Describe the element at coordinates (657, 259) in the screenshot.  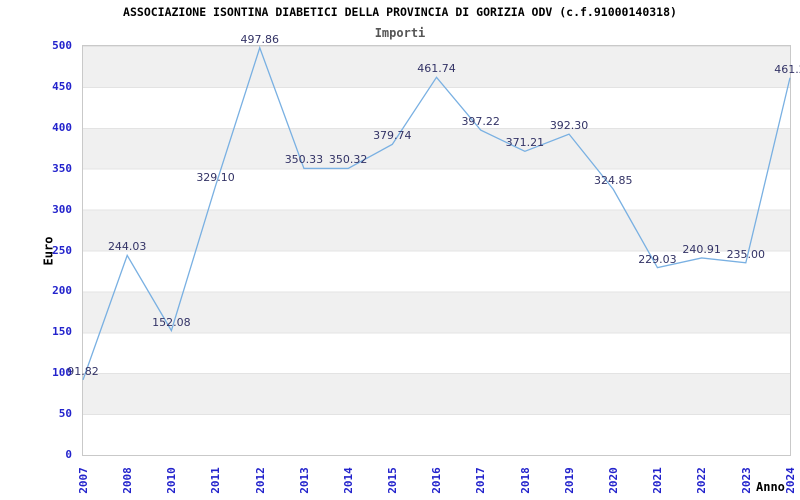
I see `data-point-label: 229.03` at that location.